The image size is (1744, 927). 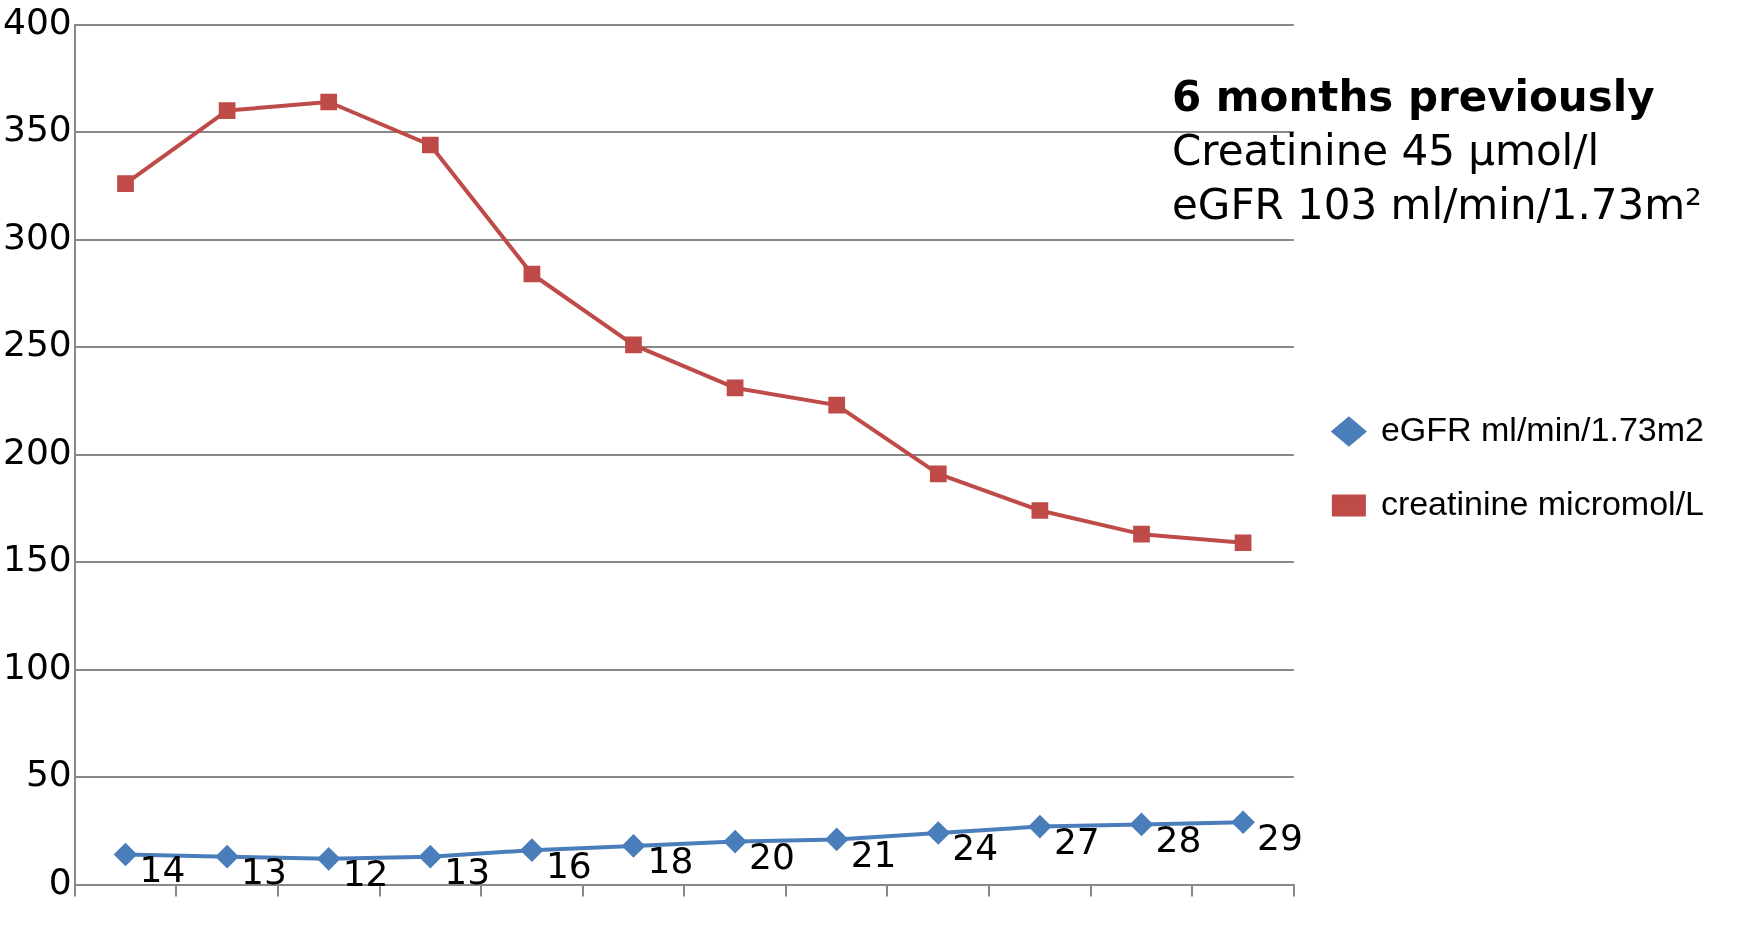 I want to click on y-tick-label: 400, so click(x=37, y=21).